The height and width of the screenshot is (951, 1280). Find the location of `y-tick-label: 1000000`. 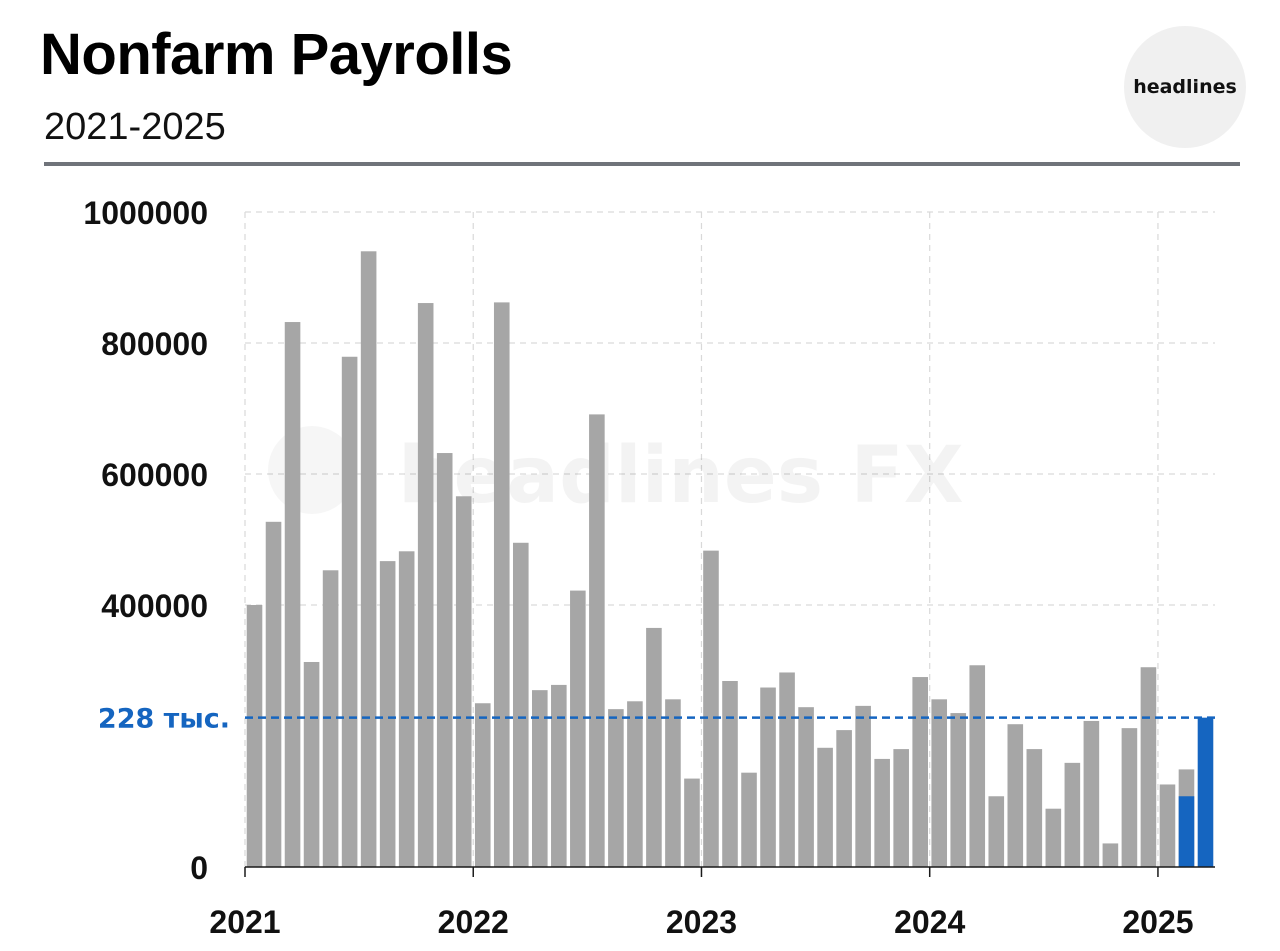

y-tick-label: 1000000 is located at coordinates (145, 213).